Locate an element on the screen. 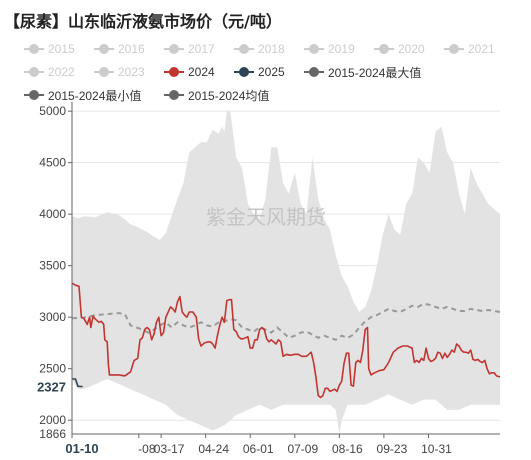 The width and height of the screenshot is (531, 460). legend-item-2019: 2019 is located at coordinates (329, 49).